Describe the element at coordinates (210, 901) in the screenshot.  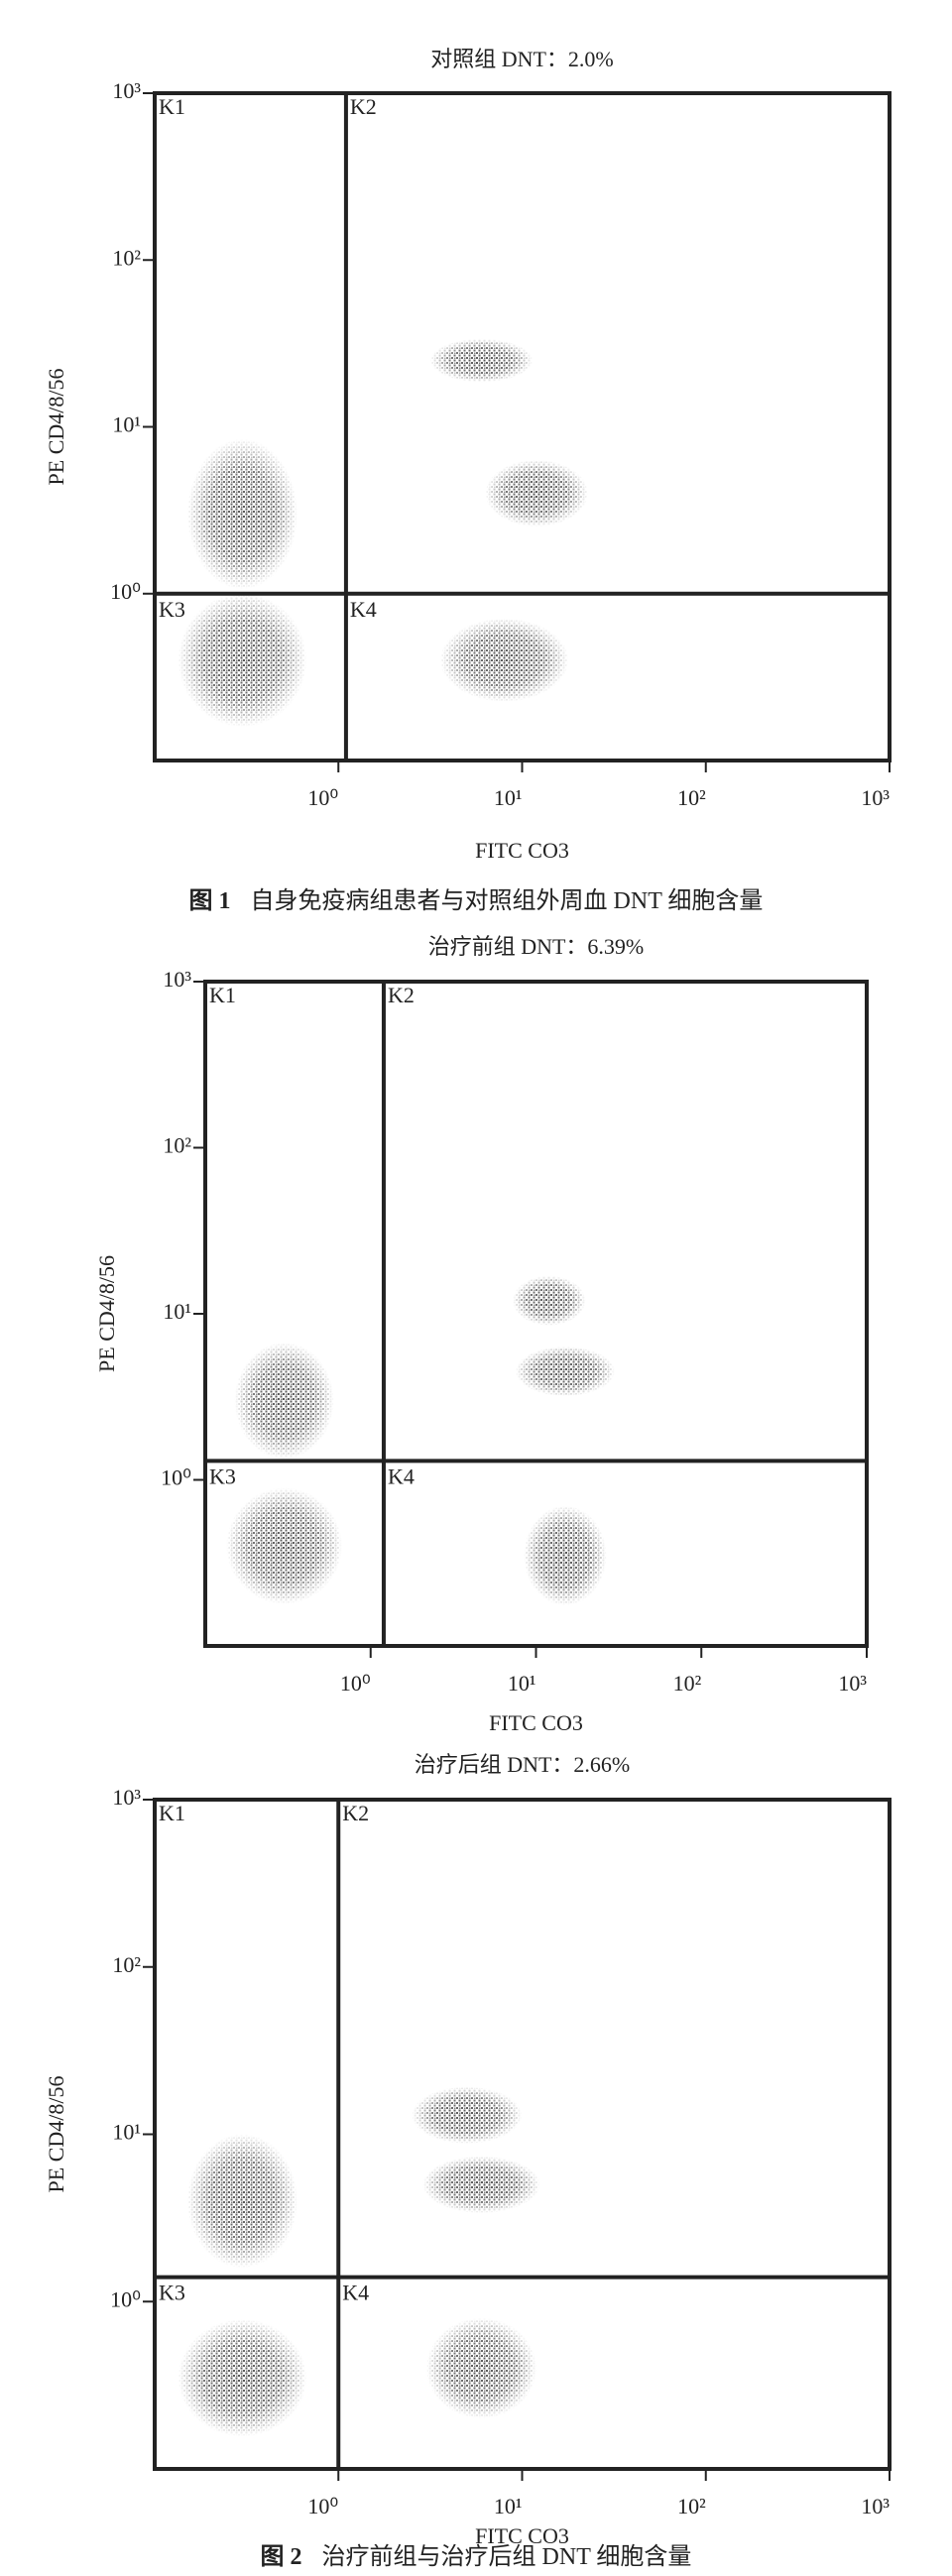
I see `caption-label: 图 1` at that location.